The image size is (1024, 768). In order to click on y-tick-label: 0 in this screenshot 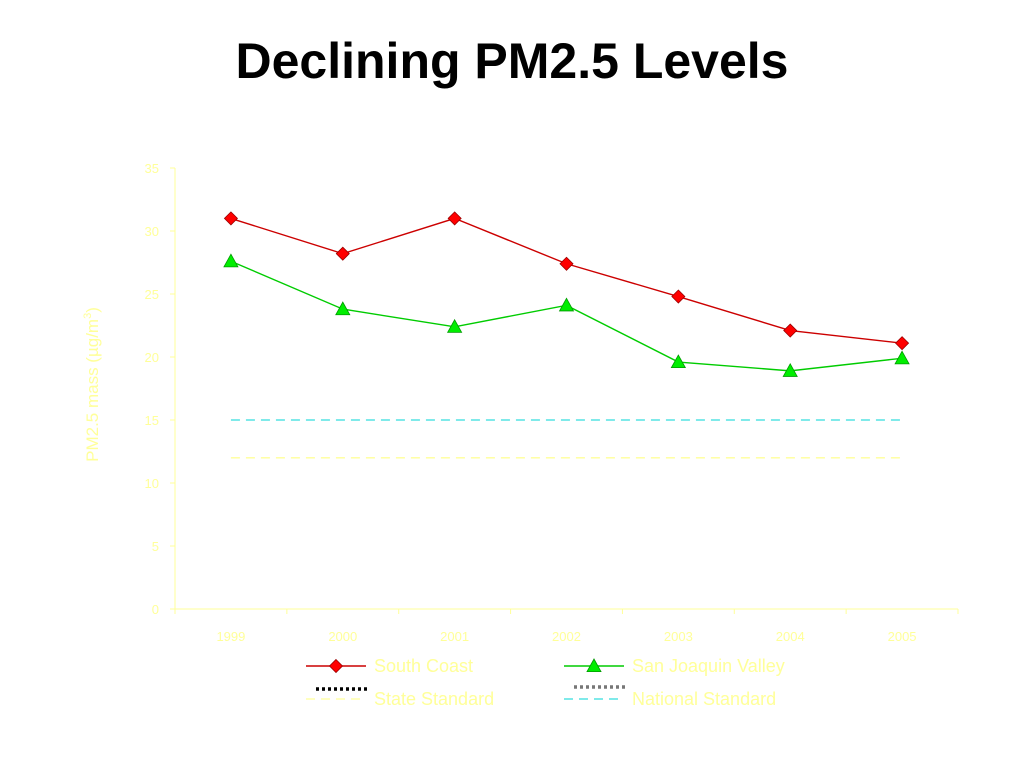, I will do `click(155, 609)`.